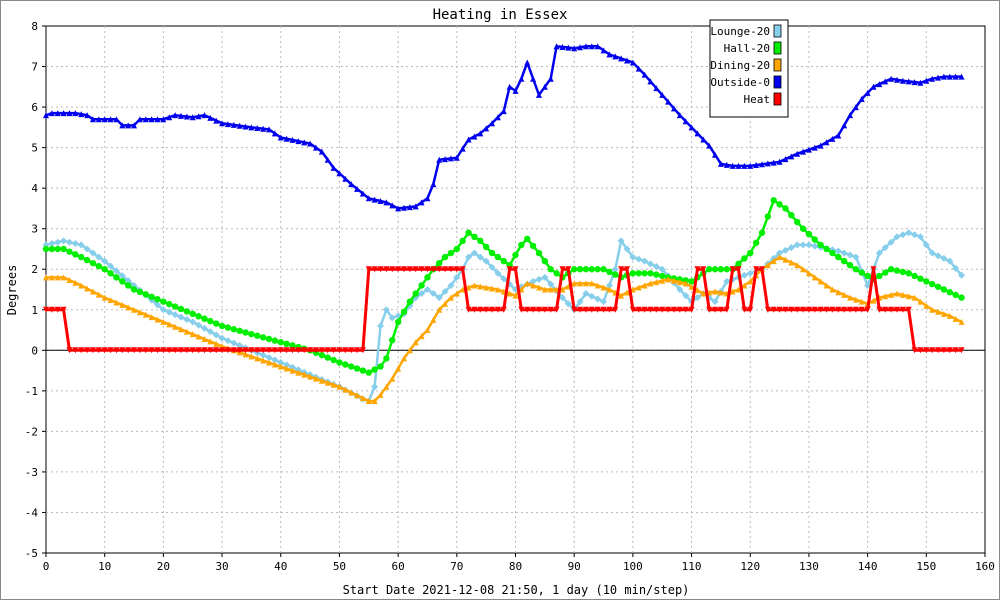 This screenshot has height=605, width=1000. Describe the element at coordinates (221, 566) in the screenshot. I see `x-tick-label: 30` at that location.